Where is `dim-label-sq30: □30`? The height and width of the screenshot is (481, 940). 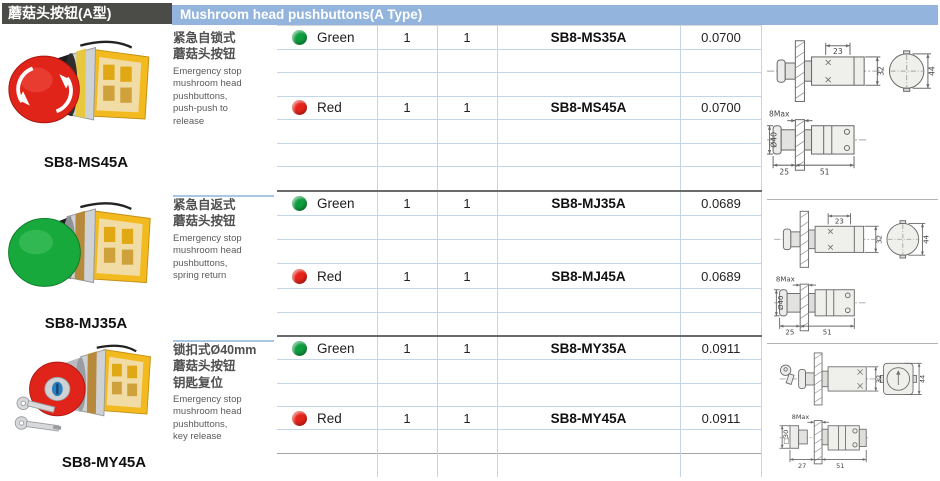
dim-label-sq30: □30 is located at coordinates (786, 437).